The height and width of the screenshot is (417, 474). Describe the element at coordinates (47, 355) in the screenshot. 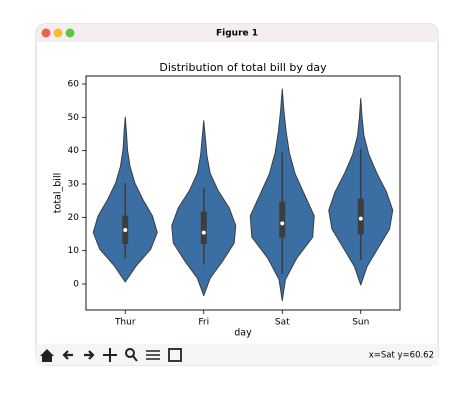

I see `home-button` at that location.